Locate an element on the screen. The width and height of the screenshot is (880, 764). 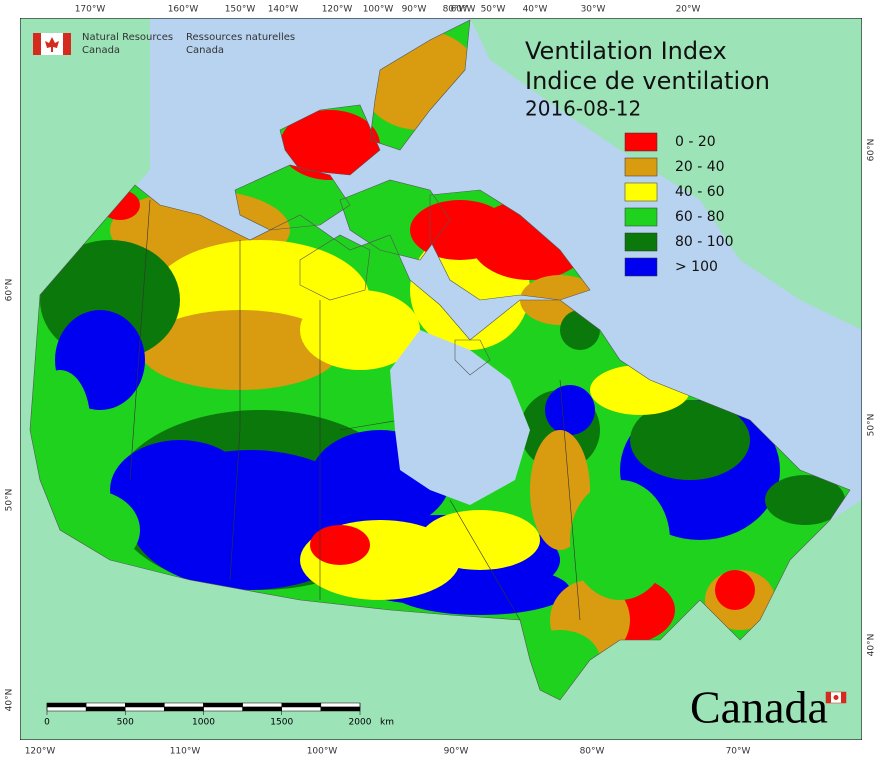
scale-label: 0 is located at coordinates (47, 723).